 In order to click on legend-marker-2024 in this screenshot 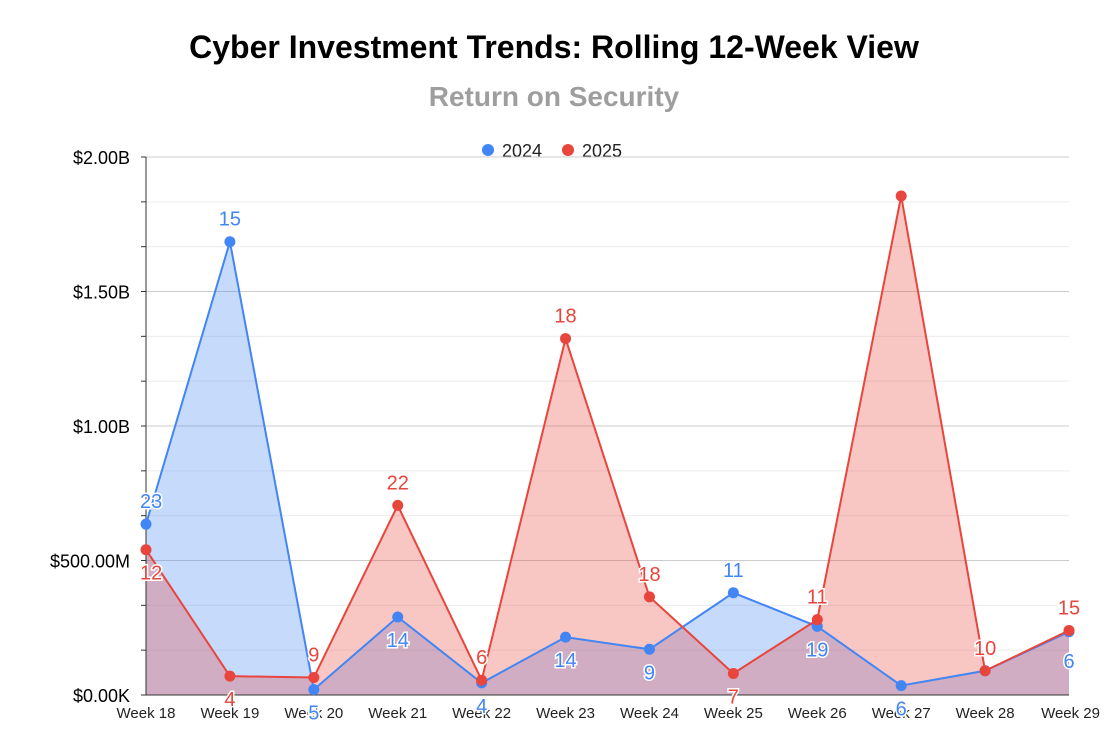, I will do `click(488, 150)`.